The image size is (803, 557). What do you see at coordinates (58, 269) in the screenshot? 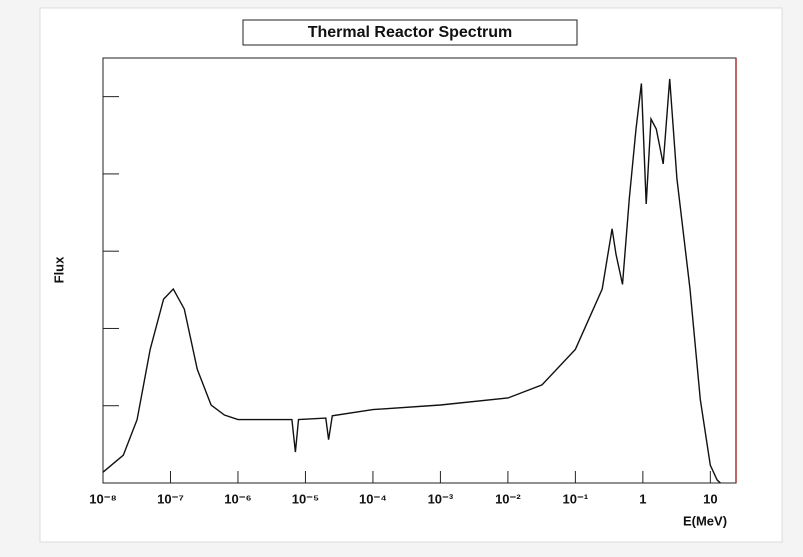
I see `y-axis-title: Flux` at bounding box center [58, 269].